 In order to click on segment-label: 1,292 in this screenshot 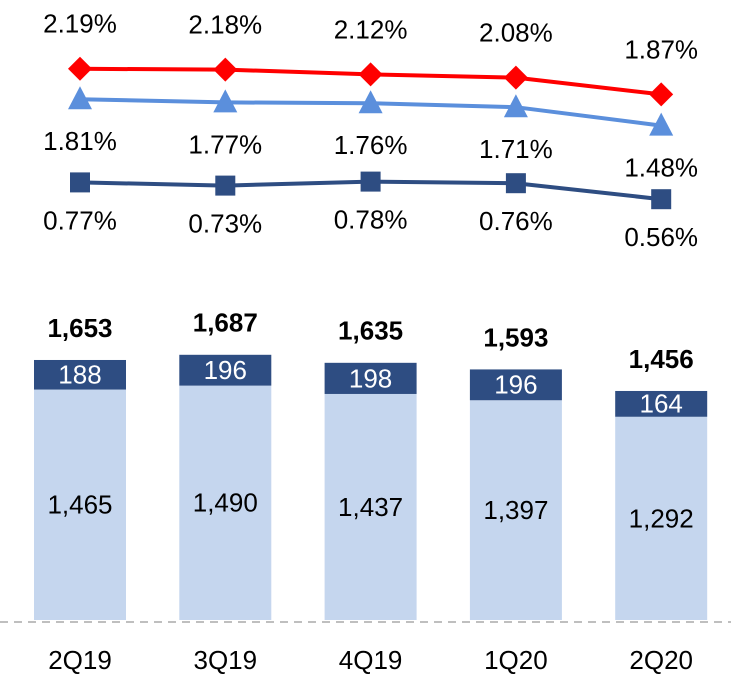, I will do `click(661, 518)`.